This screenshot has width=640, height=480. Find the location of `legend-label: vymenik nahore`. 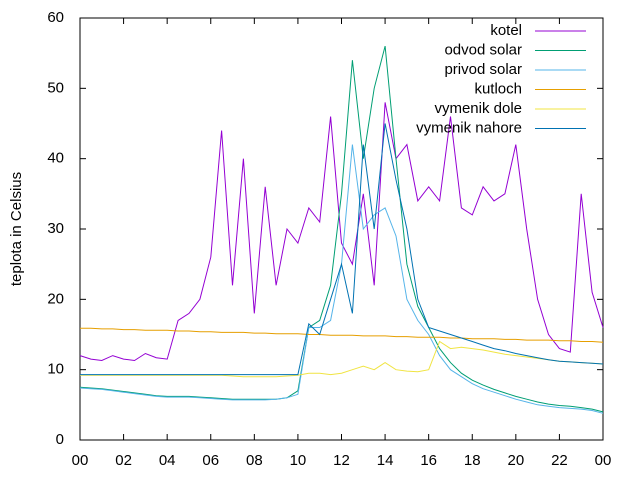

legend-label: vymenik nahore is located at coordinates (469, 127).